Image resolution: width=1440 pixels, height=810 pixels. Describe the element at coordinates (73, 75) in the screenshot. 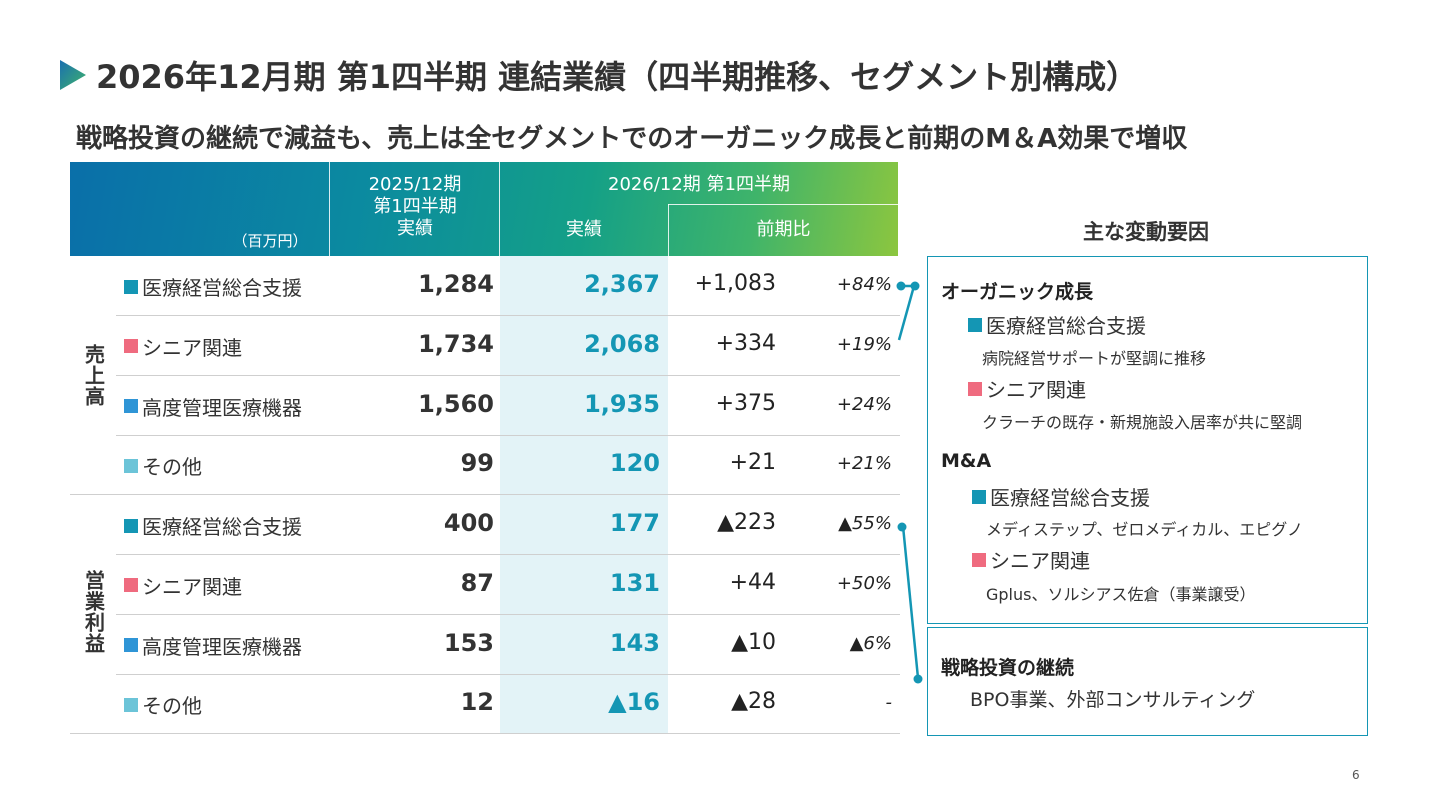

I see `play-arrow-icon` at that location.